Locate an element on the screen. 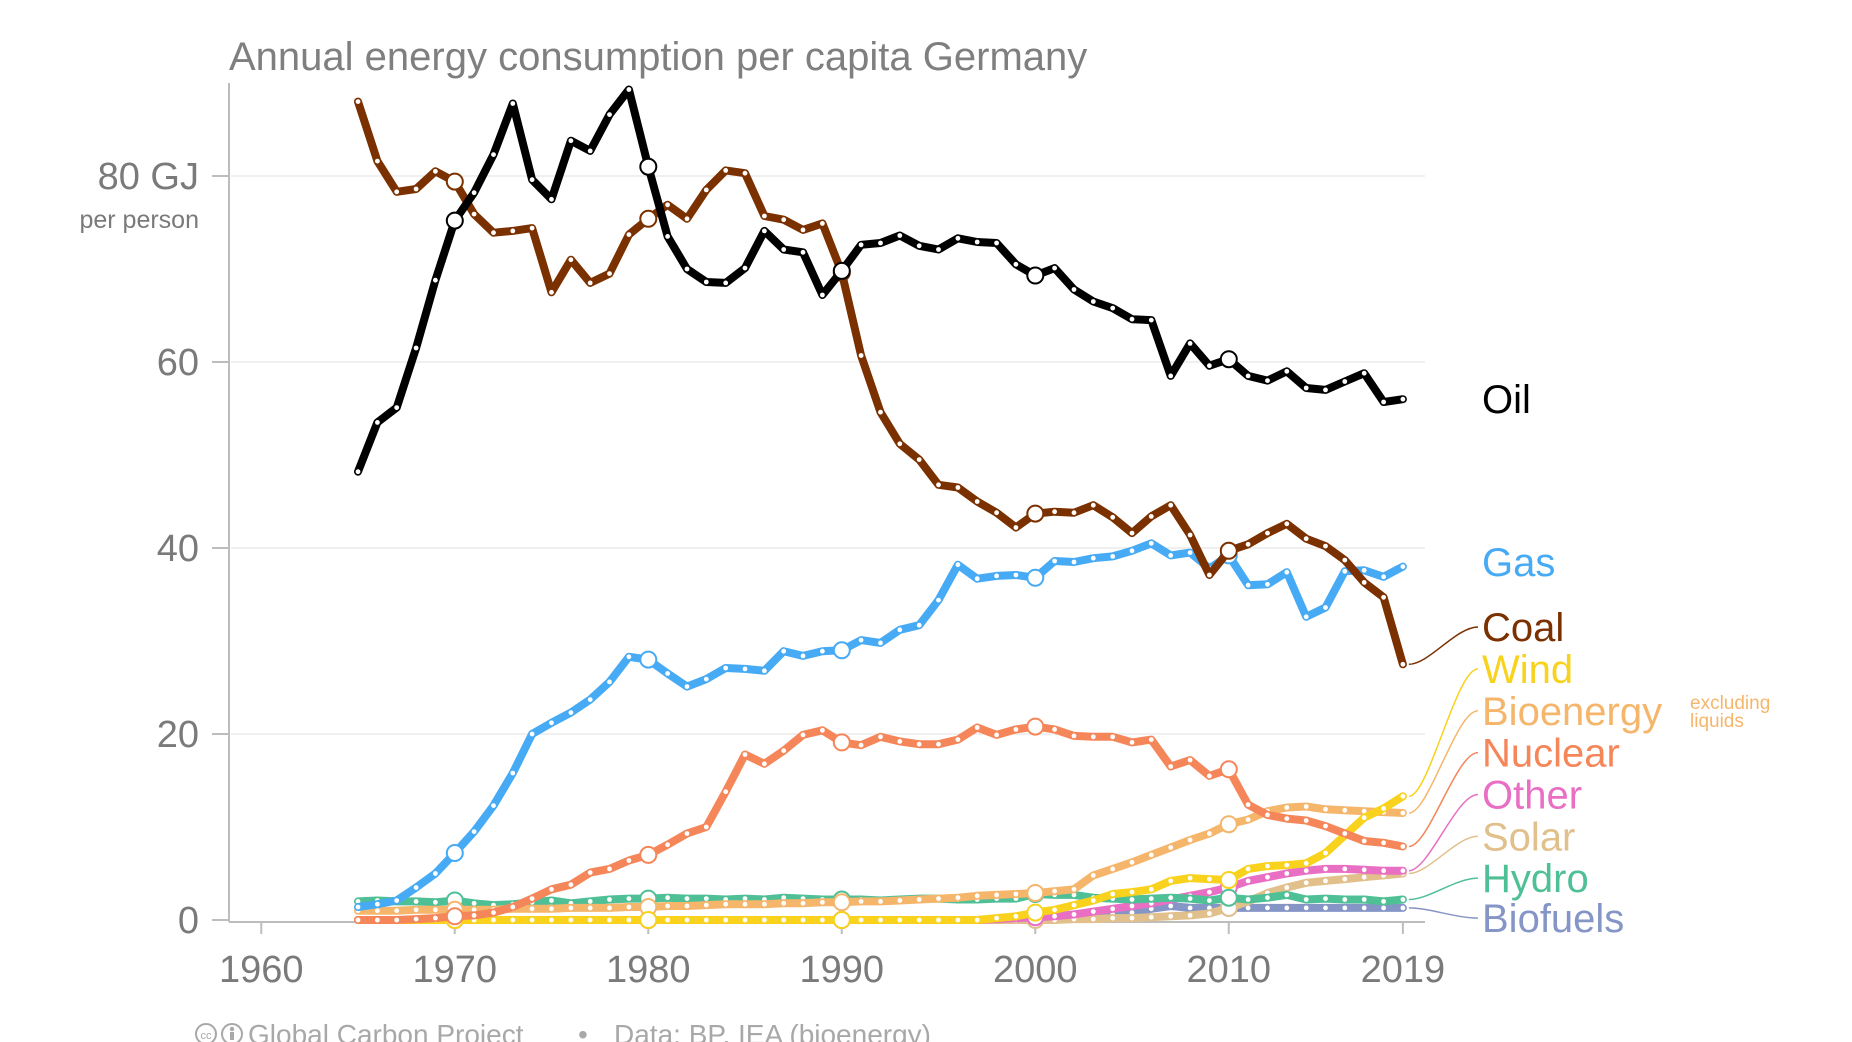 The height and width of the screenshot is (1042, 1852). series-label-biofuels: Biofuels is located at coordinates (1553, 919).